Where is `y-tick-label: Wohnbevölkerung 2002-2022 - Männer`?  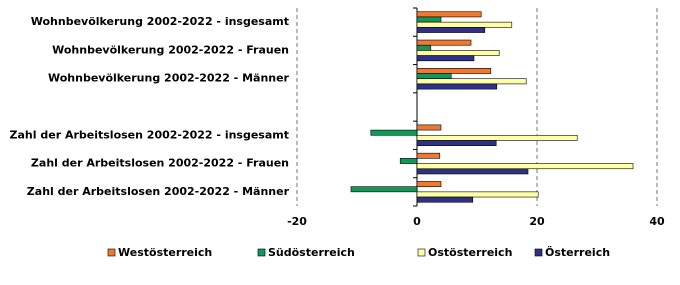 y-tick-label: Wohnbevölkerung 2002-2022 - Männer is located at coordinates (169, 78).